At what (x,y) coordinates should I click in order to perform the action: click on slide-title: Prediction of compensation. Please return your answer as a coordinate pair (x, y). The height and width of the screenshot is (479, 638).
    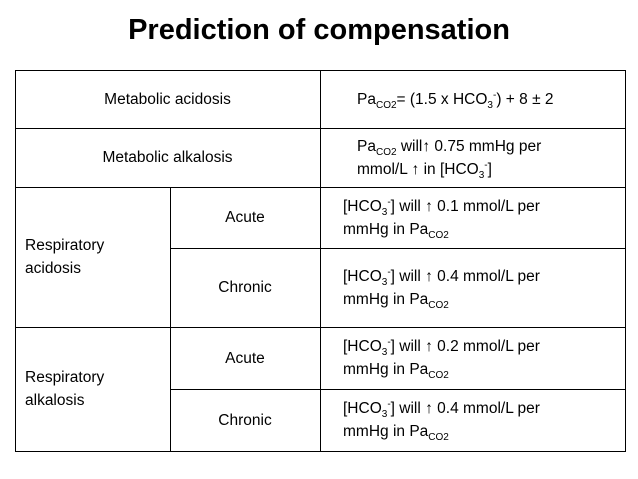
    Looking at the image, I should click on (319, 30).